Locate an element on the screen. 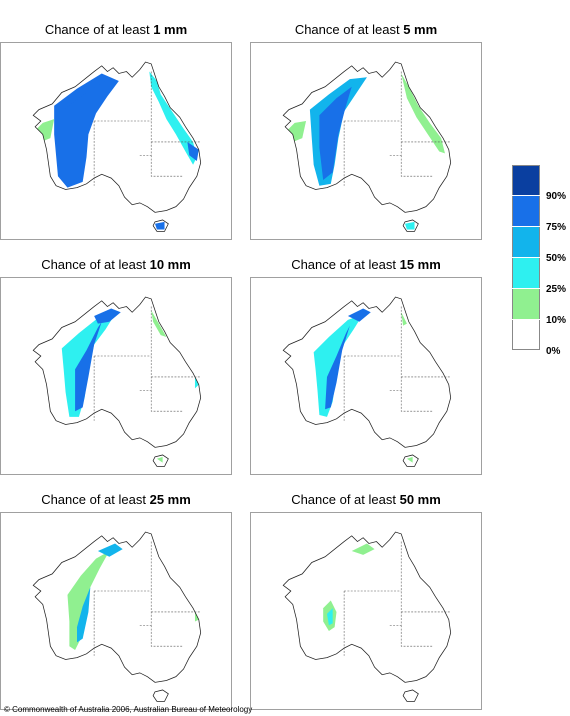  panel-title: Chance of at least 10 mm is located at coordinates (116, 264).